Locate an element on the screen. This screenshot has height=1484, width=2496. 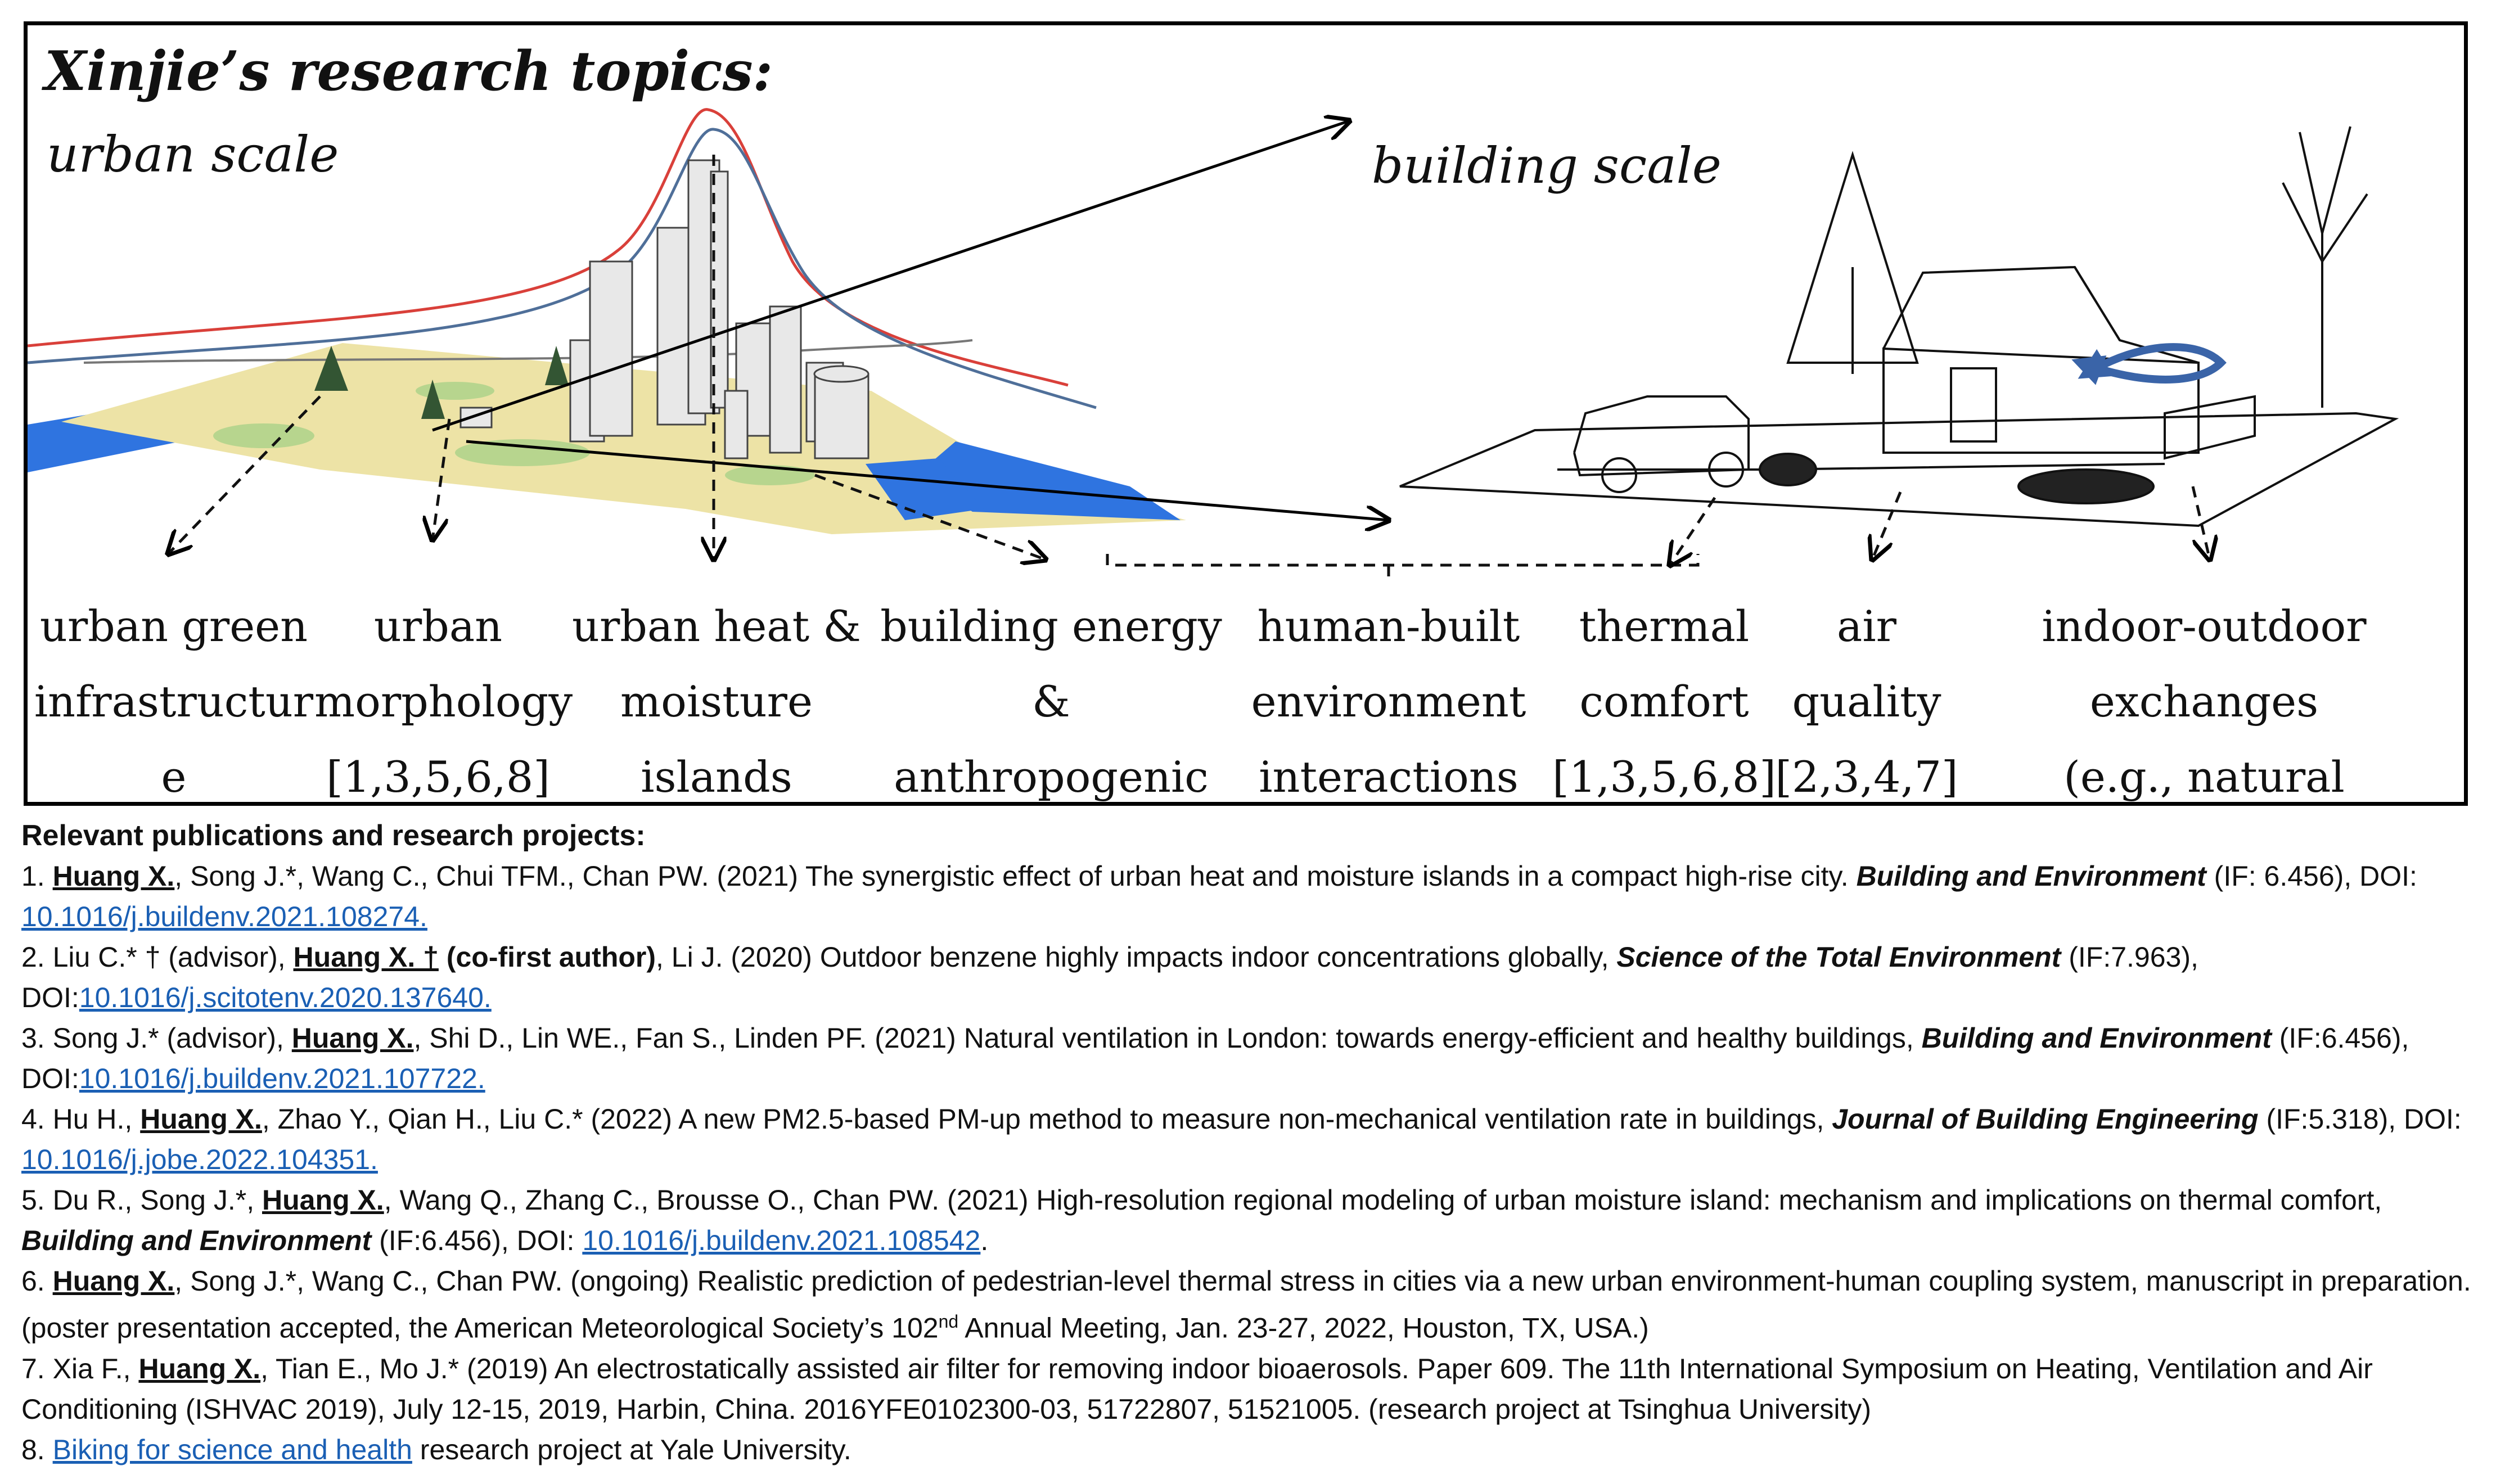
pub-end: . is located at coordinates (984, 1240).